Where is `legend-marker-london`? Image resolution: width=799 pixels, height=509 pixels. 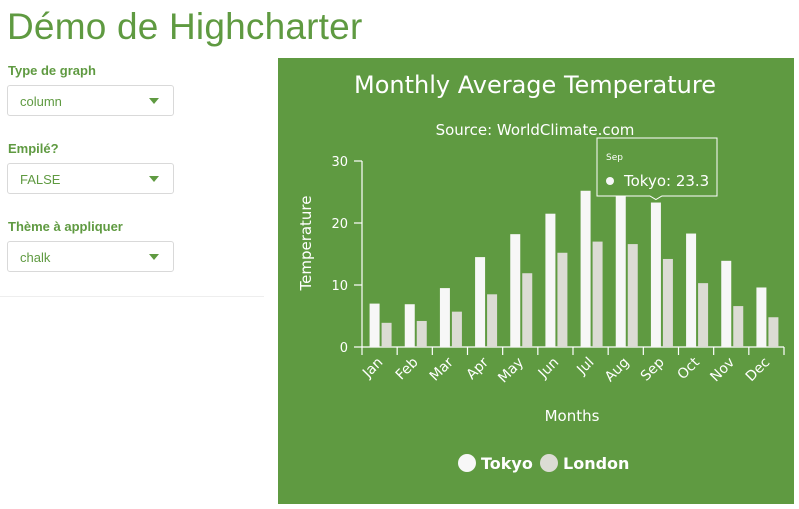
legend-marker-london is located at coordinates (549, 463).